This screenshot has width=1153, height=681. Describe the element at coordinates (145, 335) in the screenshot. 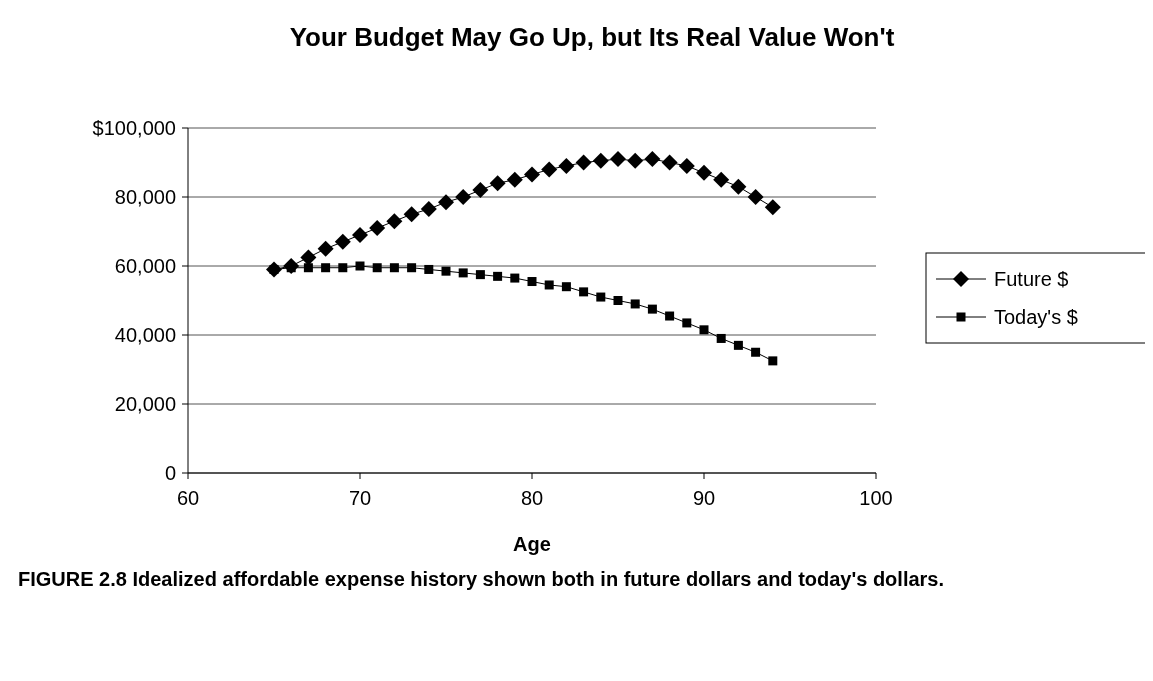

I see `y-tick-label: 40,000` at that location.